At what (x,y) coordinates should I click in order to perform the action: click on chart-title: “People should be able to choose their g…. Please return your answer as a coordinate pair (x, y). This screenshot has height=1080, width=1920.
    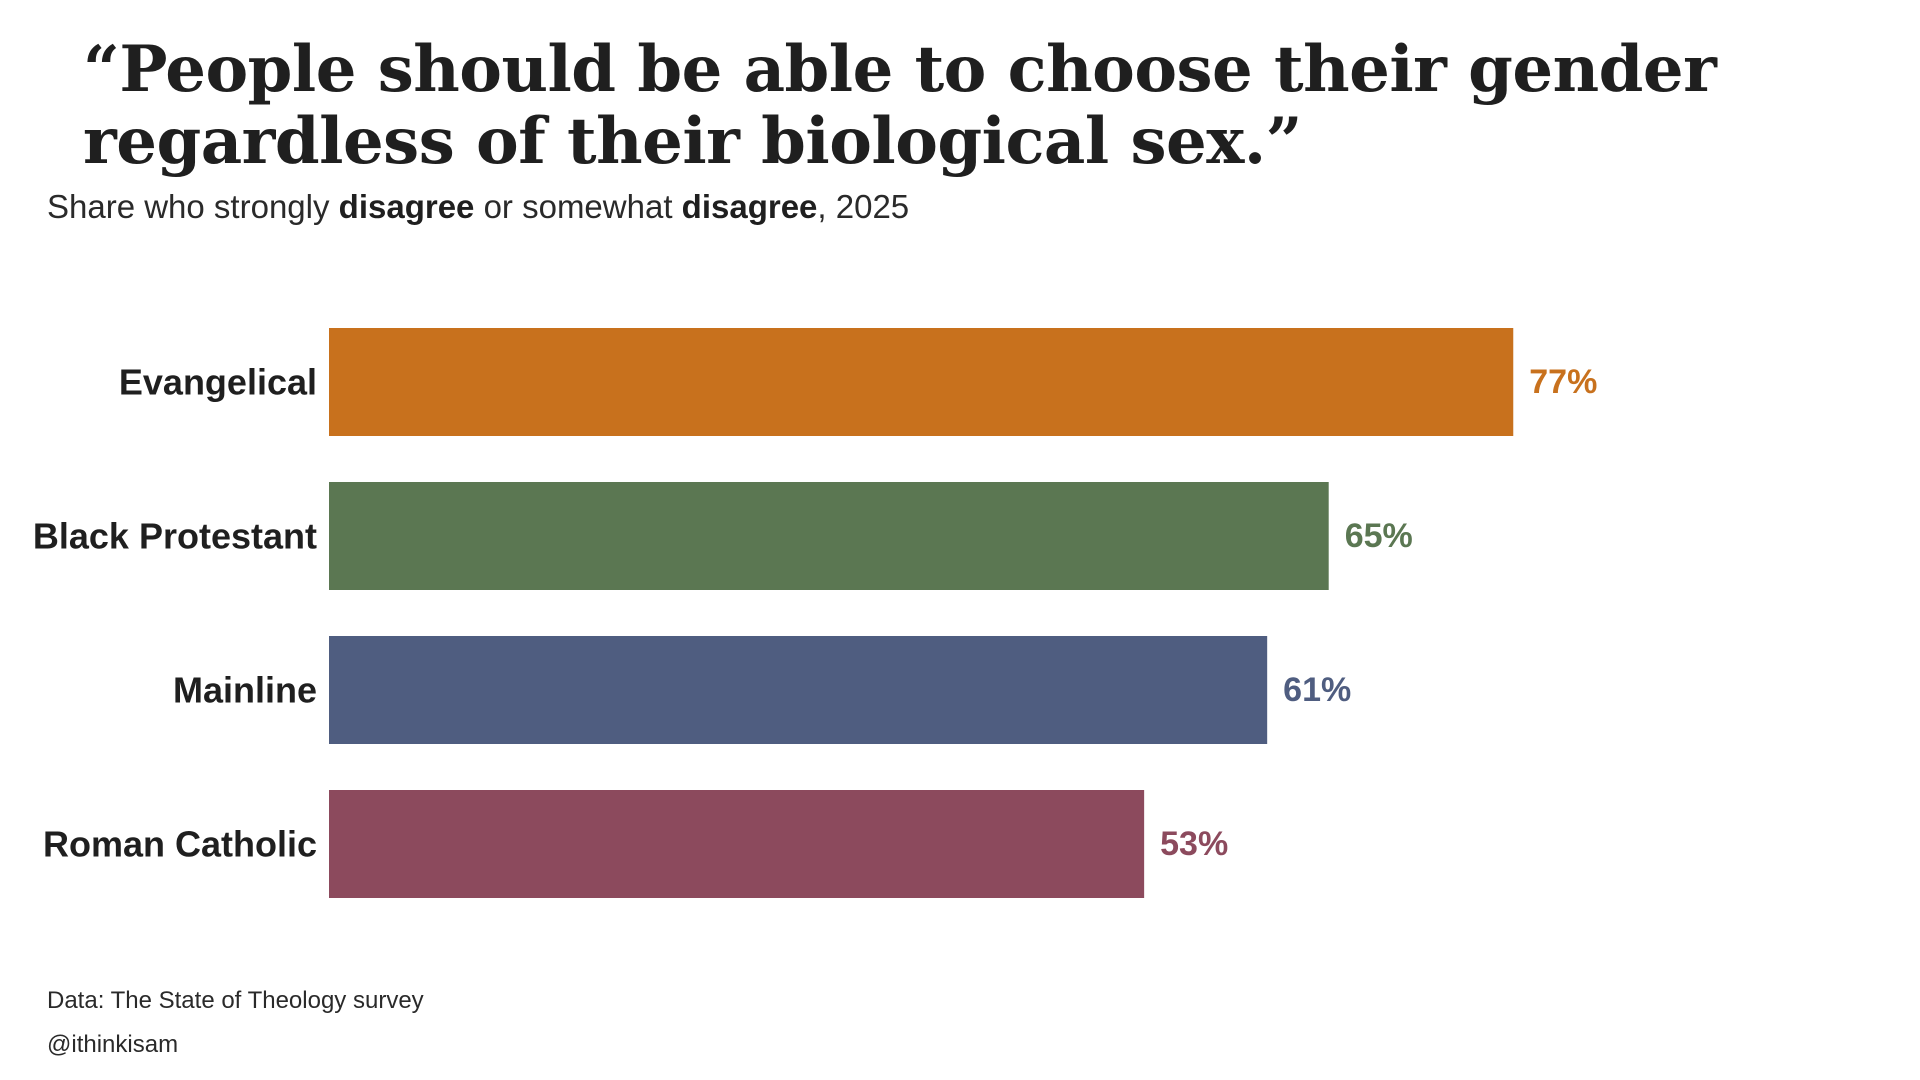
    Looking at the image, I should click on (900, 105).